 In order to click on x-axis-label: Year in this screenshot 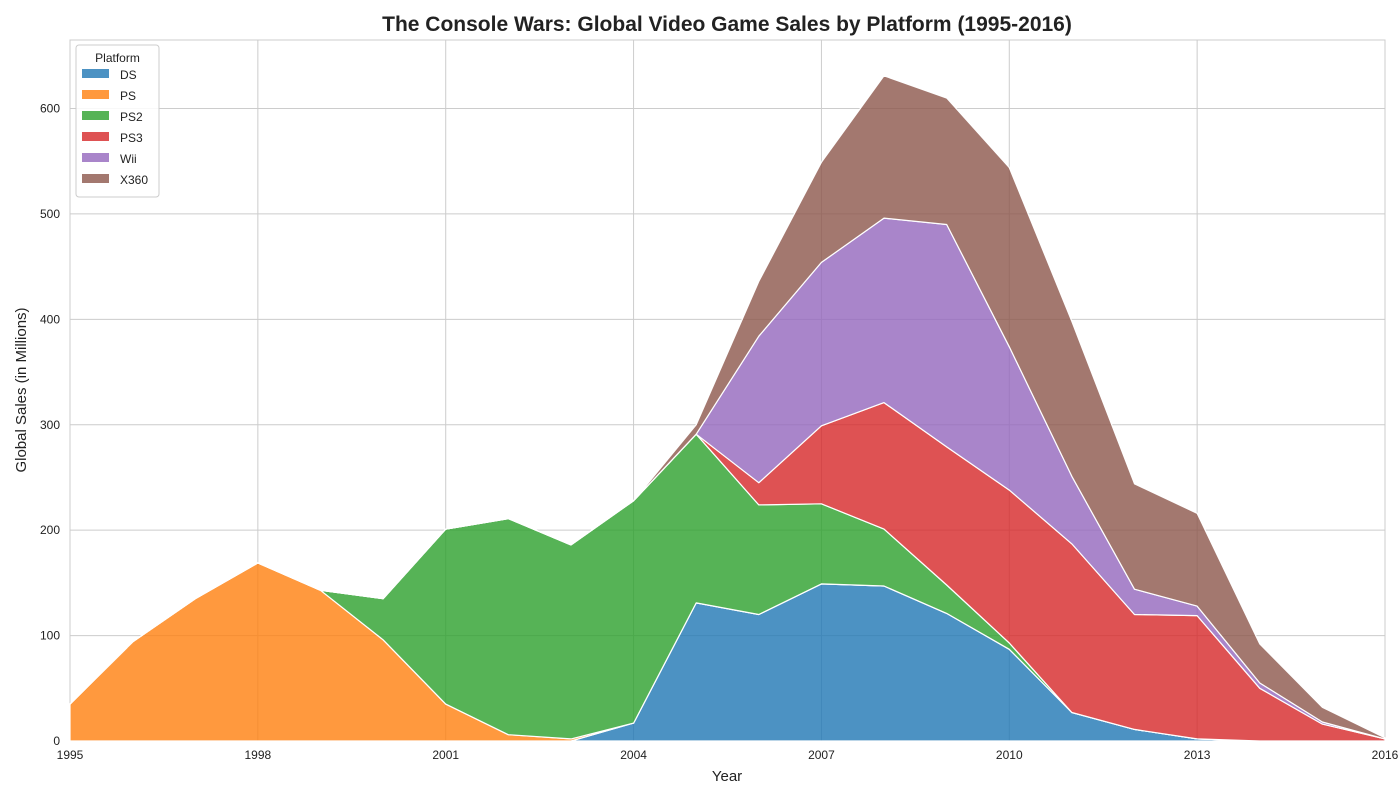, I will do `click(727, 776)`.